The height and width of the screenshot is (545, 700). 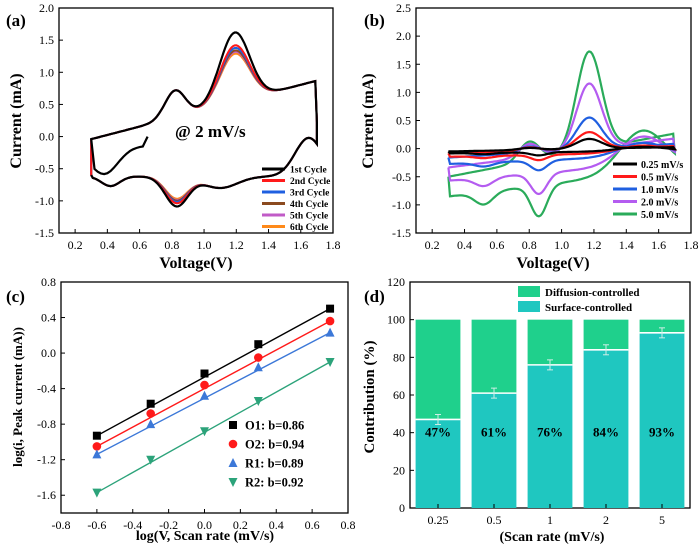 What do you see at coordinates (15, 296) in the screenshot?
I see `panel-c-label: (c)` at bounding box center [15, 296].